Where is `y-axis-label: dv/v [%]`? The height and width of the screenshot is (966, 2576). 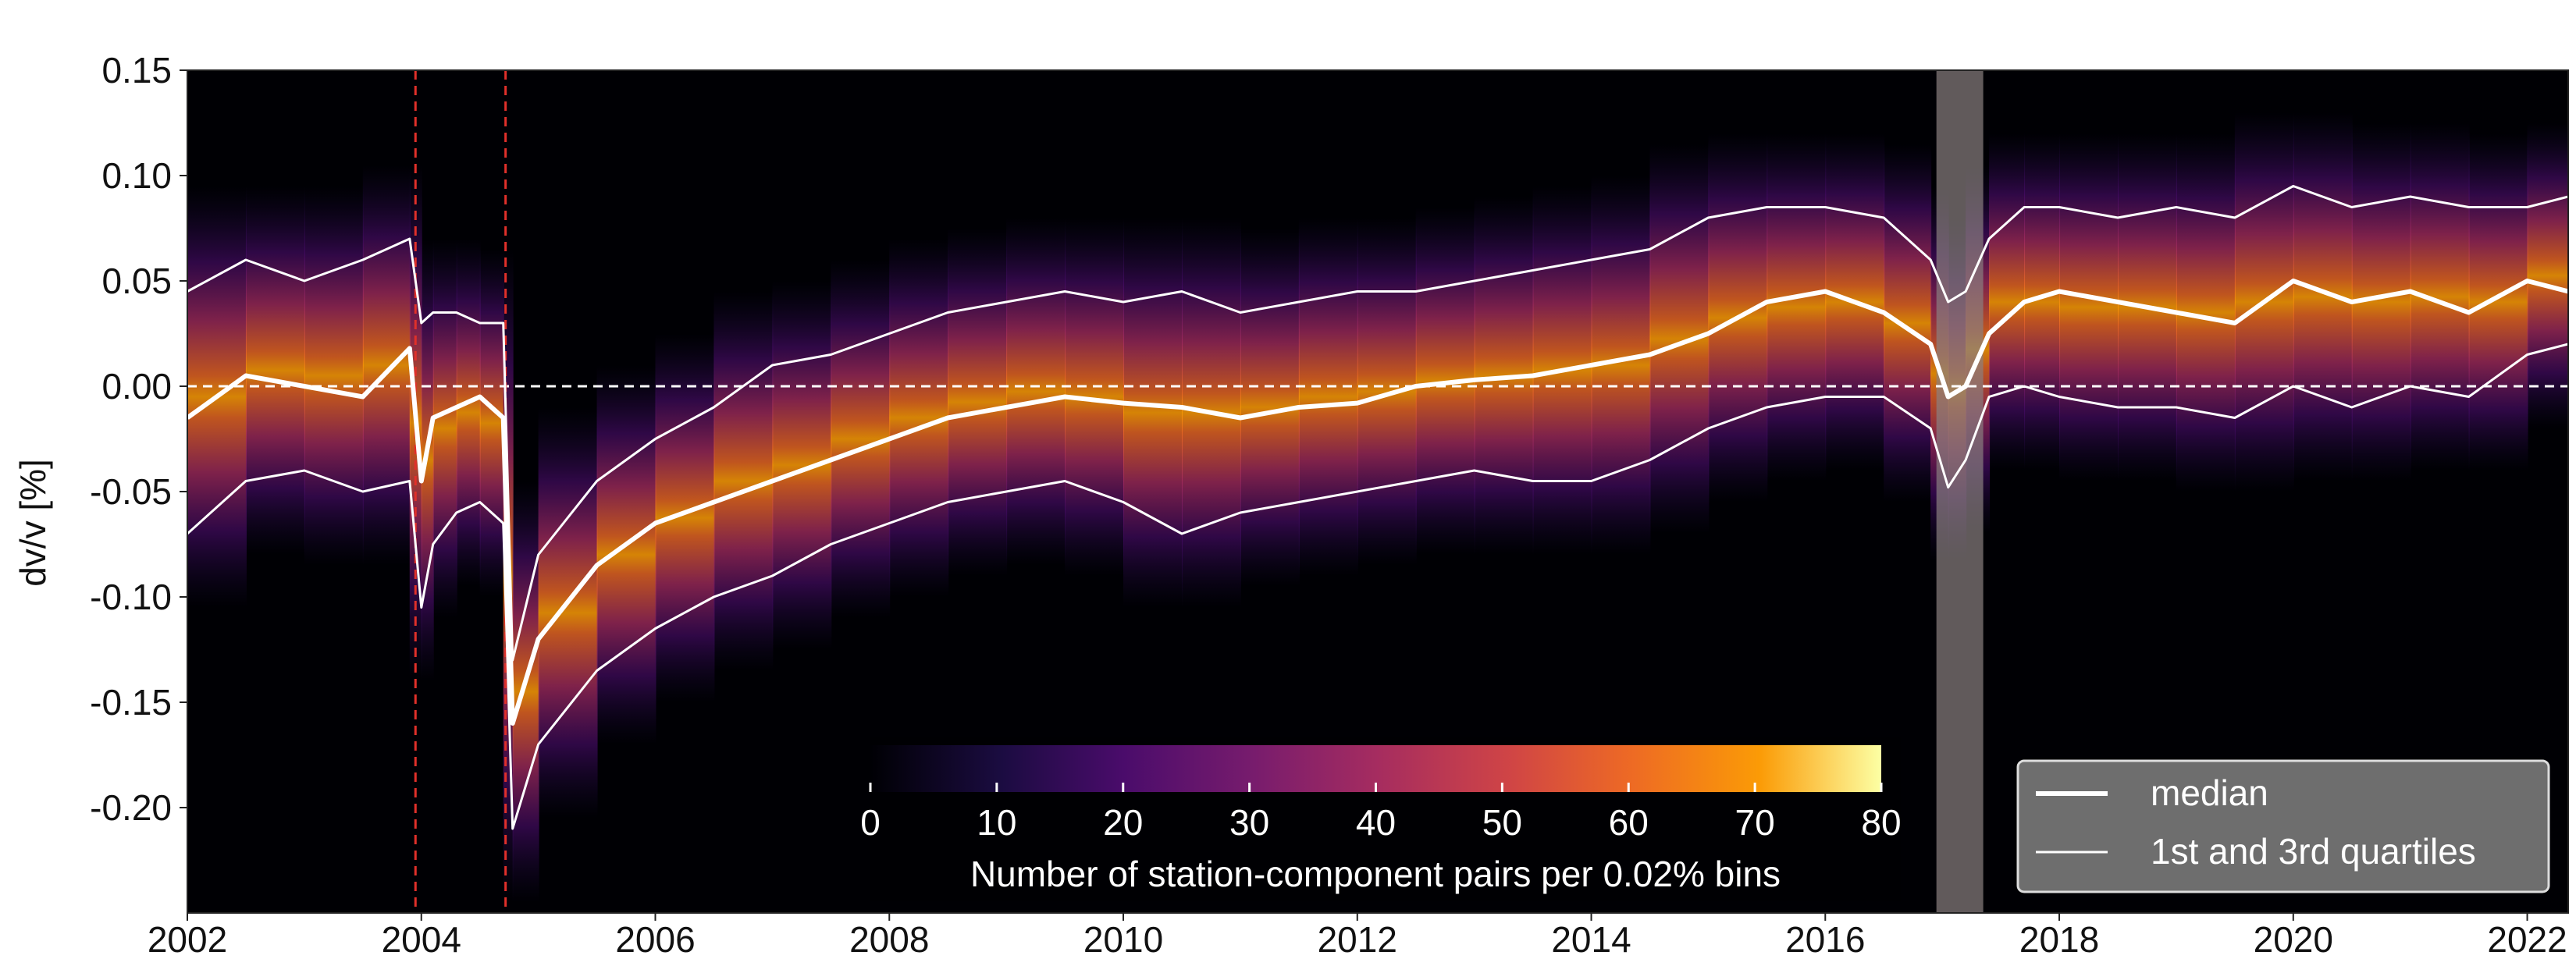
y-axis-label: dv/v [%] is located at coordinates (32, 523).